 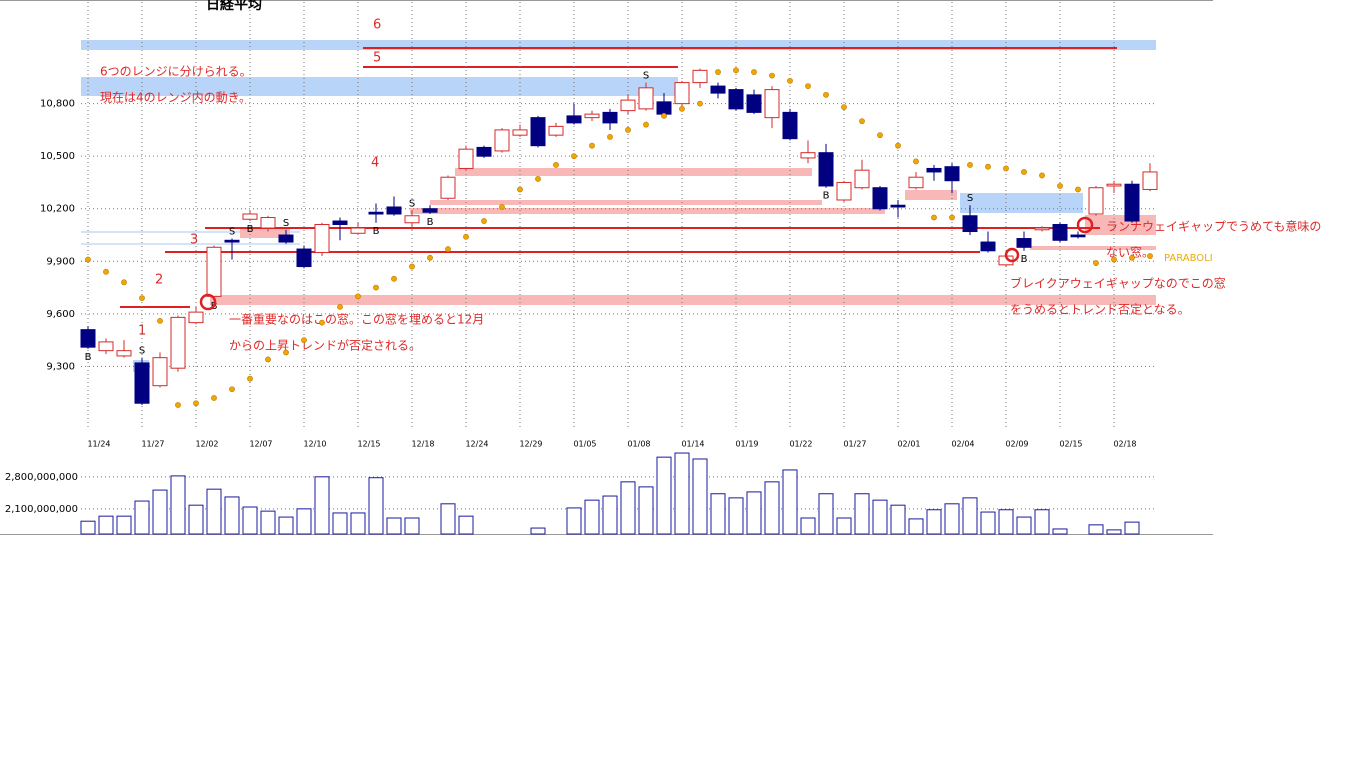 What do you see at coordinates (159, 280) in the screenshot?
I see `range-label: 2` at bounding box center [159, 280].